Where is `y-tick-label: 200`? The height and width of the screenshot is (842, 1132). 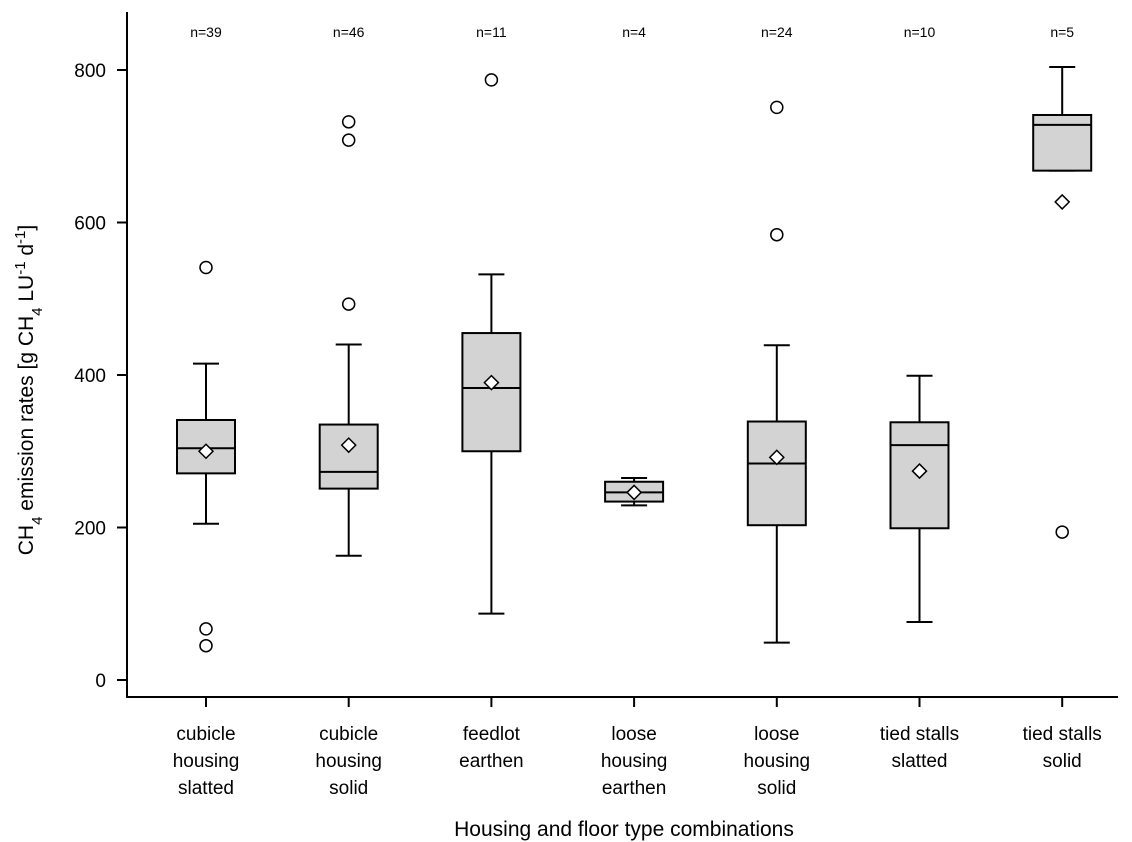 y-tick-label: 200 is located at coordinates (90, 529).